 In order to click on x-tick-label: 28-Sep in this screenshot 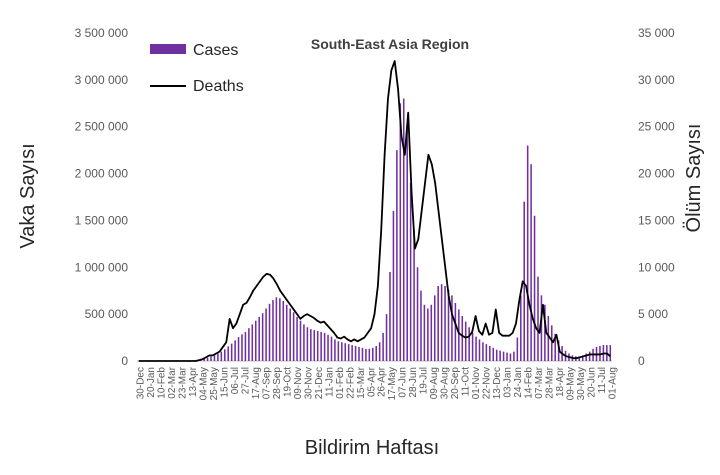, I will do `click(277, 383)`.